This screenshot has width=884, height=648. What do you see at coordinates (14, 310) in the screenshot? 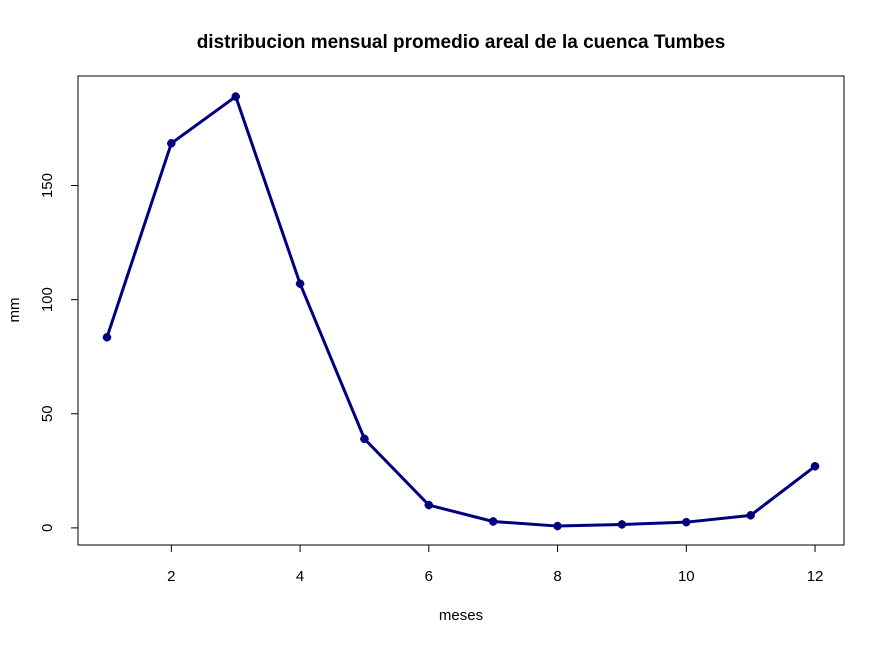
I see `y-axis-label: mm` at bounding box center [14, 310].